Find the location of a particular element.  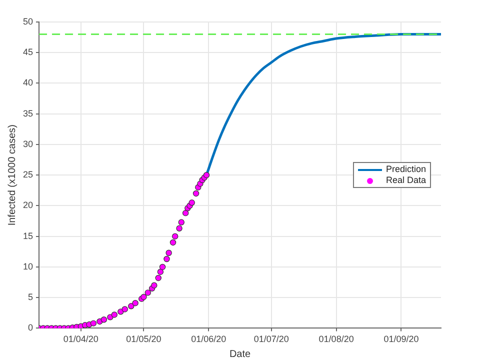

y-tick-label: 5 is located at coordinates (31, 297).